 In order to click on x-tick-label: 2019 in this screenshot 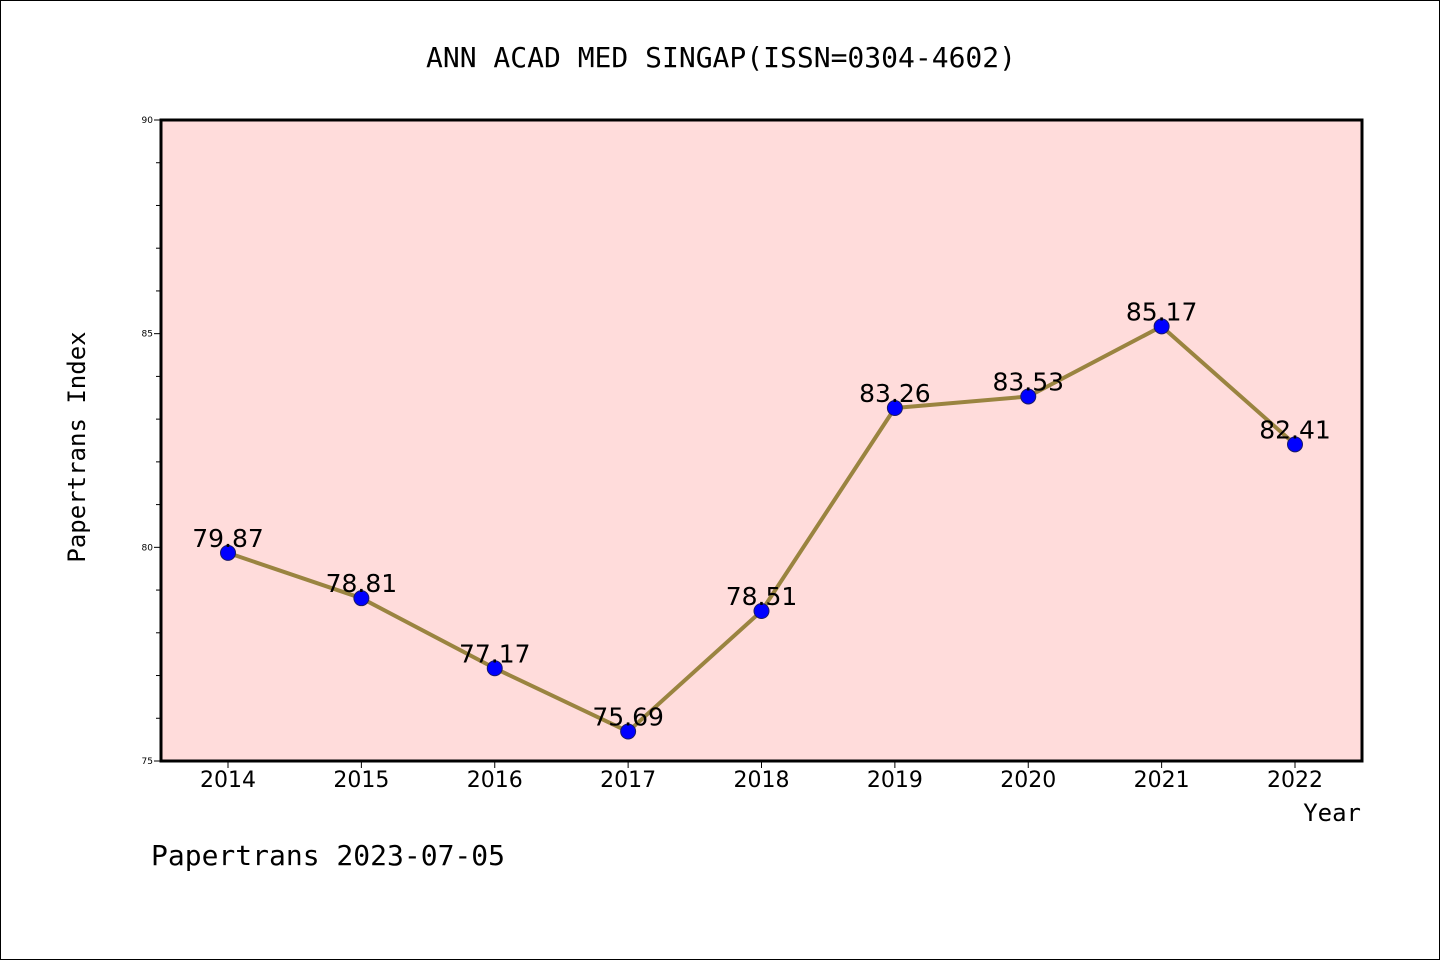, I will do `click(895, 780)`.